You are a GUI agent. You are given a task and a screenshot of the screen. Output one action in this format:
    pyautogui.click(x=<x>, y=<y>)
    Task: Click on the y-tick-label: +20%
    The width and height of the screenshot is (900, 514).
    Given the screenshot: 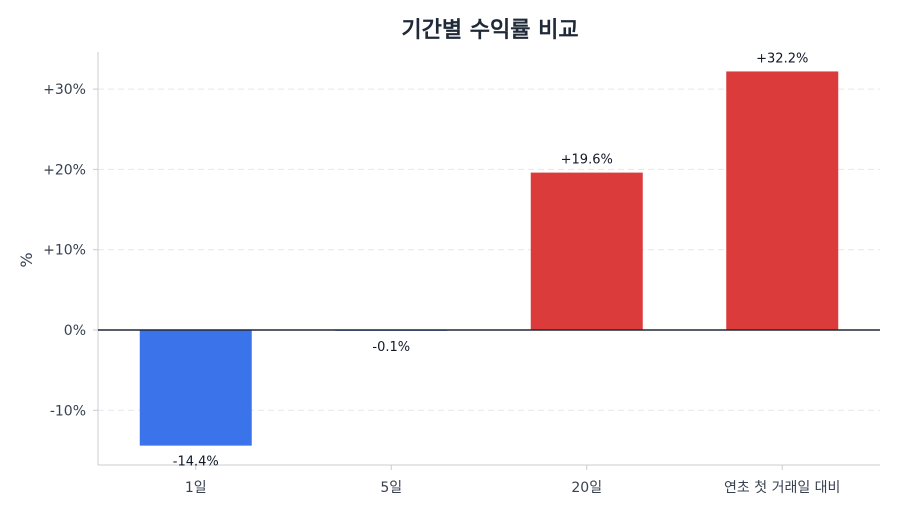 What is the action you would take?
    pyautogui.click(x=64, y=170)
    